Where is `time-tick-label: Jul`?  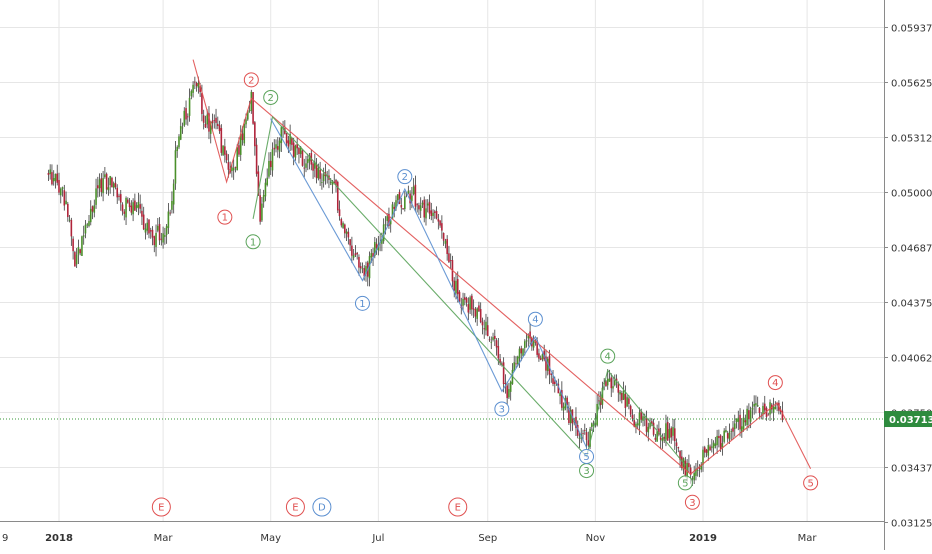
time-tick-label: Jul is located at coordinates (377, 538).